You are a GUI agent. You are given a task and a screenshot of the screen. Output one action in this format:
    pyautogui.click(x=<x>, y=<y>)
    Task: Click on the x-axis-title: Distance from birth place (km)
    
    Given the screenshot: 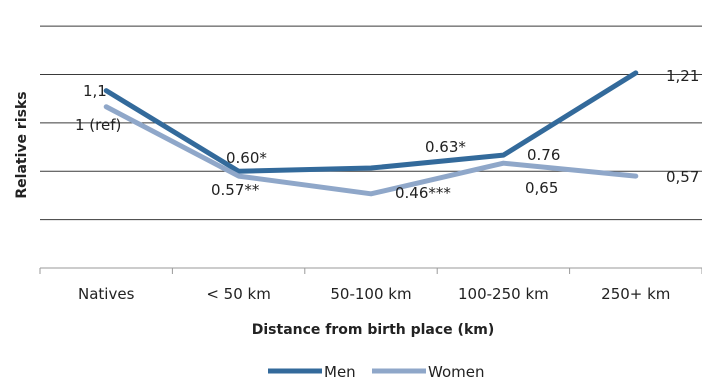 What is the action you would take?
    pyautogui.click(x=373, y=330)
    